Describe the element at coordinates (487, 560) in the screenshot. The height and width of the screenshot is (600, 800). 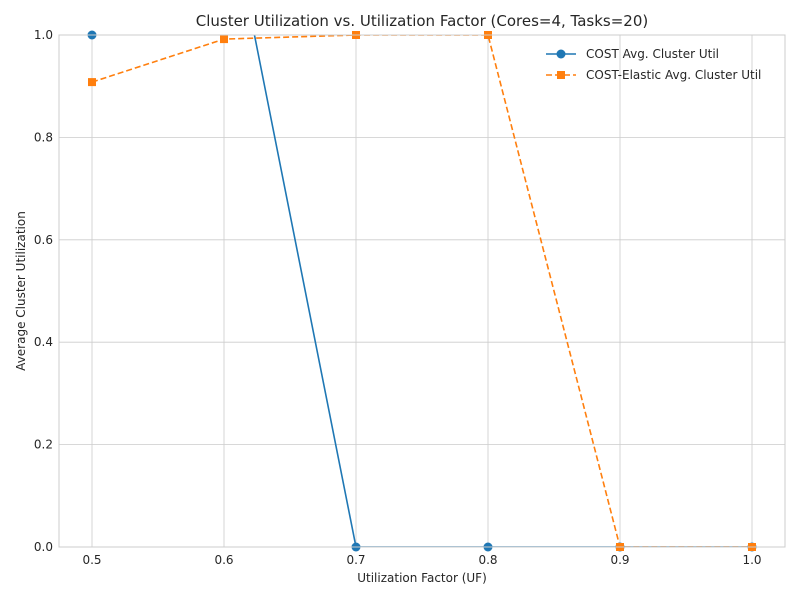
I see `x-tick-label: 0.8` at that location.